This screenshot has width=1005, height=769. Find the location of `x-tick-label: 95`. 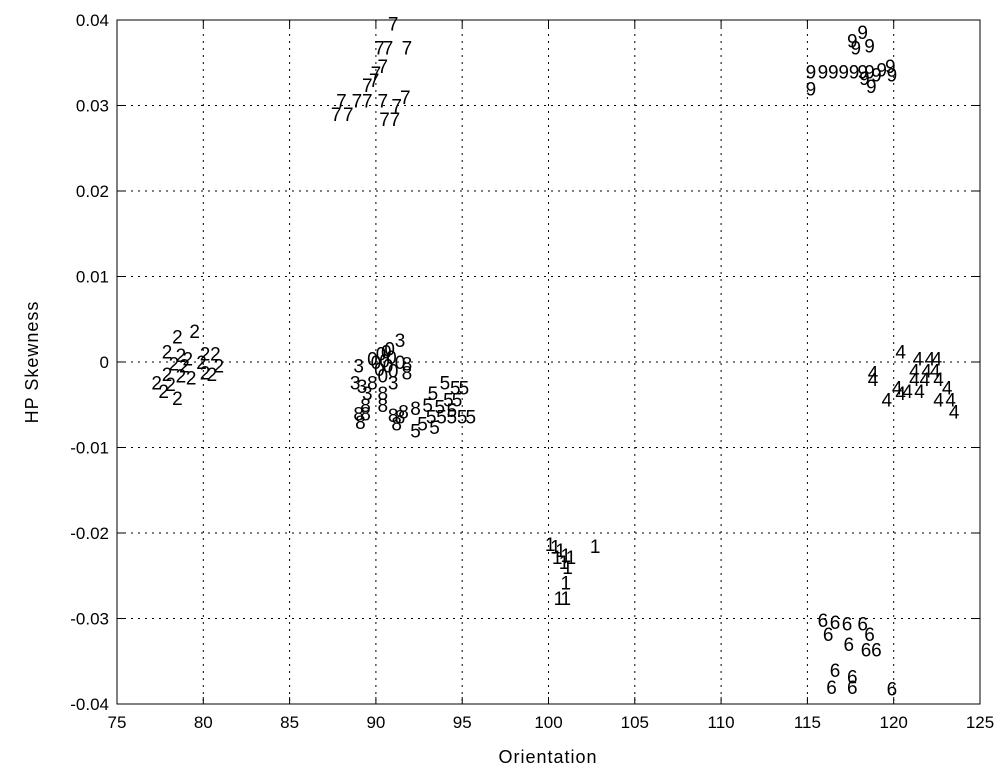

x-tick-label: 95 is located at coordinates (462, 722).